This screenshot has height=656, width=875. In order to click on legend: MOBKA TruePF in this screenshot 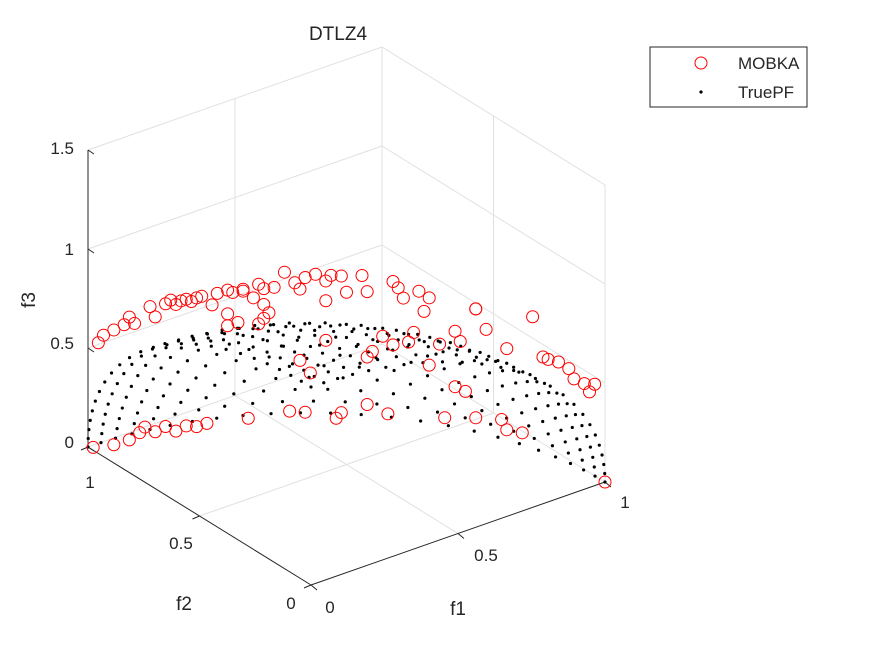, I will do `click(728, 77)`.